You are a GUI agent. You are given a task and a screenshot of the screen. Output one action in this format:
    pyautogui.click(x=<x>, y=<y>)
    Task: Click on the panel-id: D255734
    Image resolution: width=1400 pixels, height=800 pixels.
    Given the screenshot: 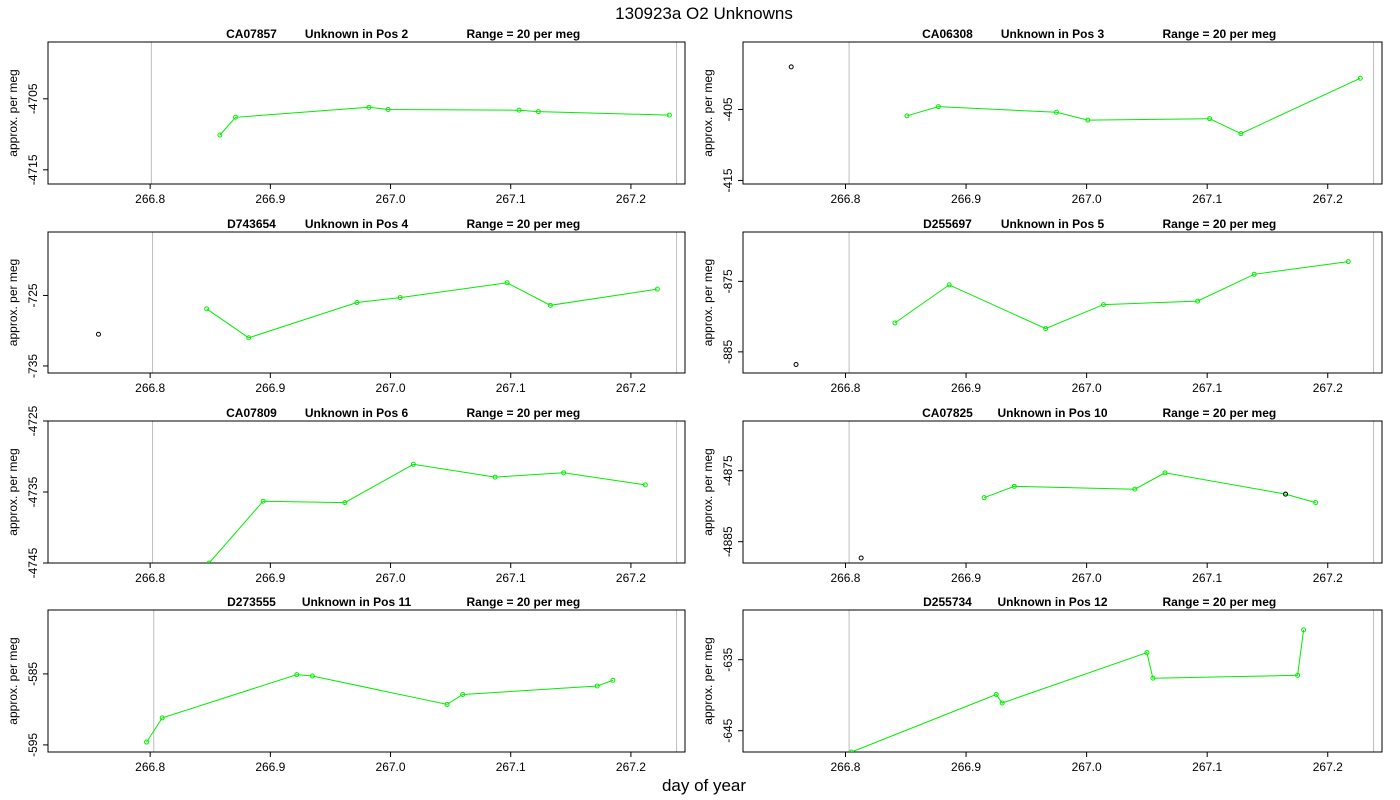 What is the action you would take?
    pyautogui.click(x=947, y=602)
    